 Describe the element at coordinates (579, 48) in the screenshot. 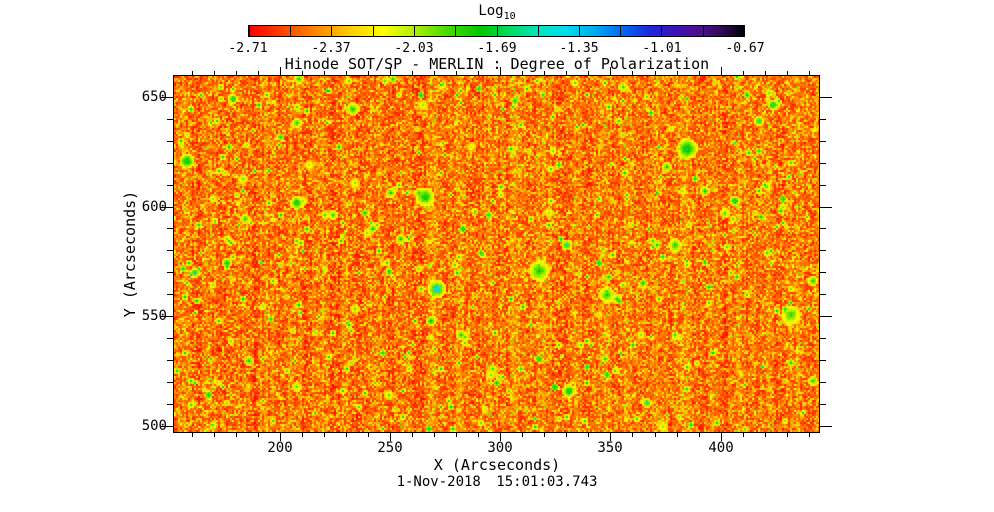

I see `colorbar-tick-label: -1.35` at that location.